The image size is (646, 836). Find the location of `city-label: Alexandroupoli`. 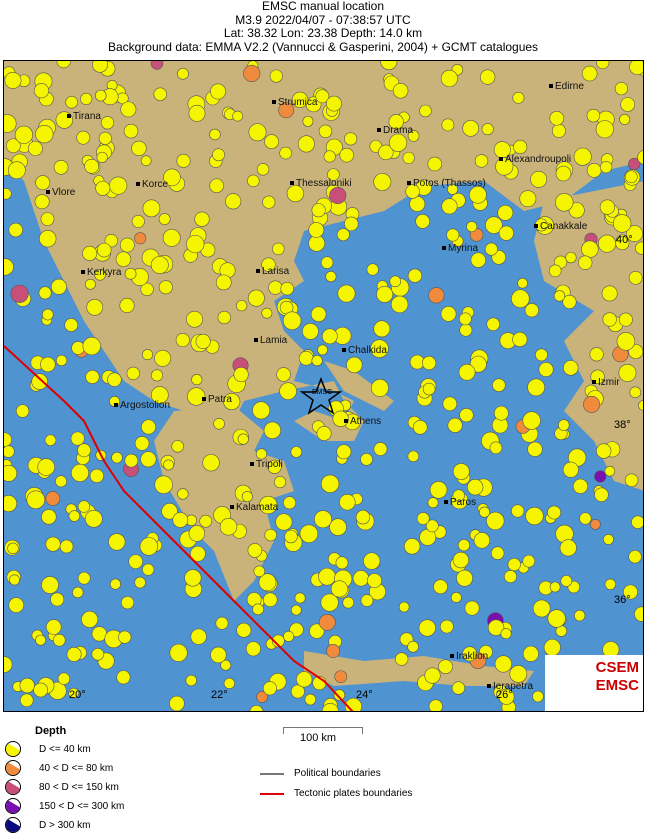

city-label: Alexandroupoli is located at coordinates (535, 159).